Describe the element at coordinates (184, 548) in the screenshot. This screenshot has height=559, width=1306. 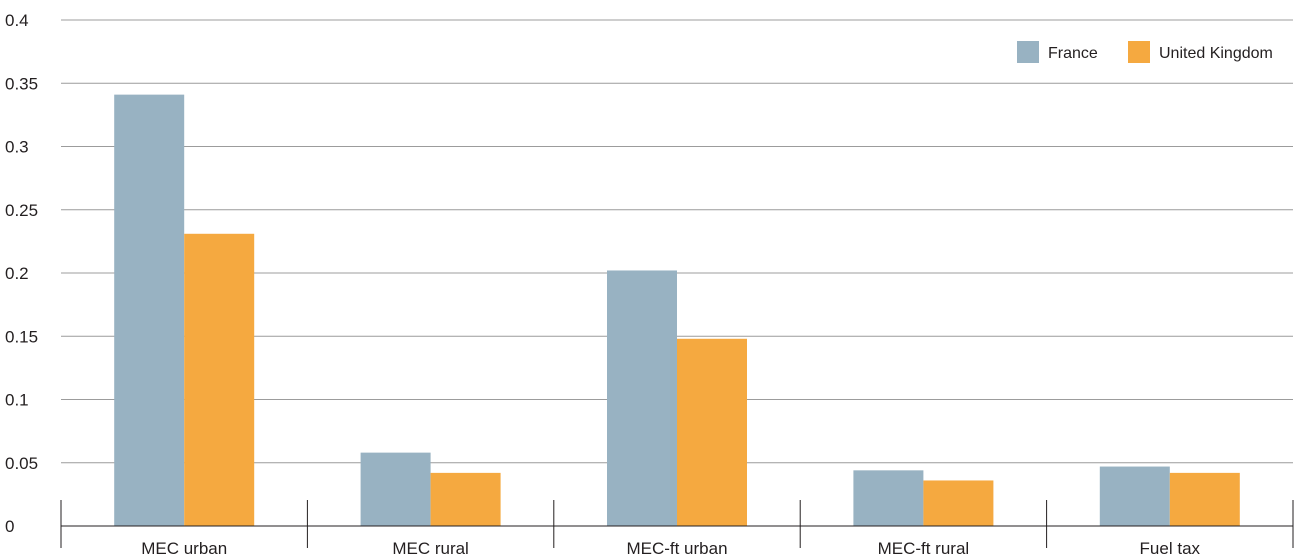
I see `x-category-label: MEC urban` at that location.